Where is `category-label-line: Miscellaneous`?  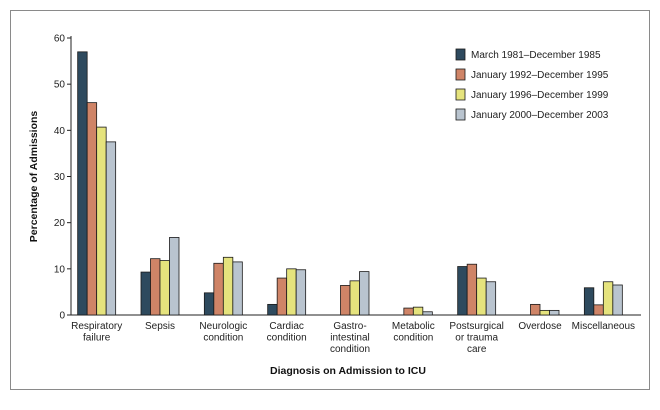 category-label-line: Miscellaneous is located at coordinates (603, 326).